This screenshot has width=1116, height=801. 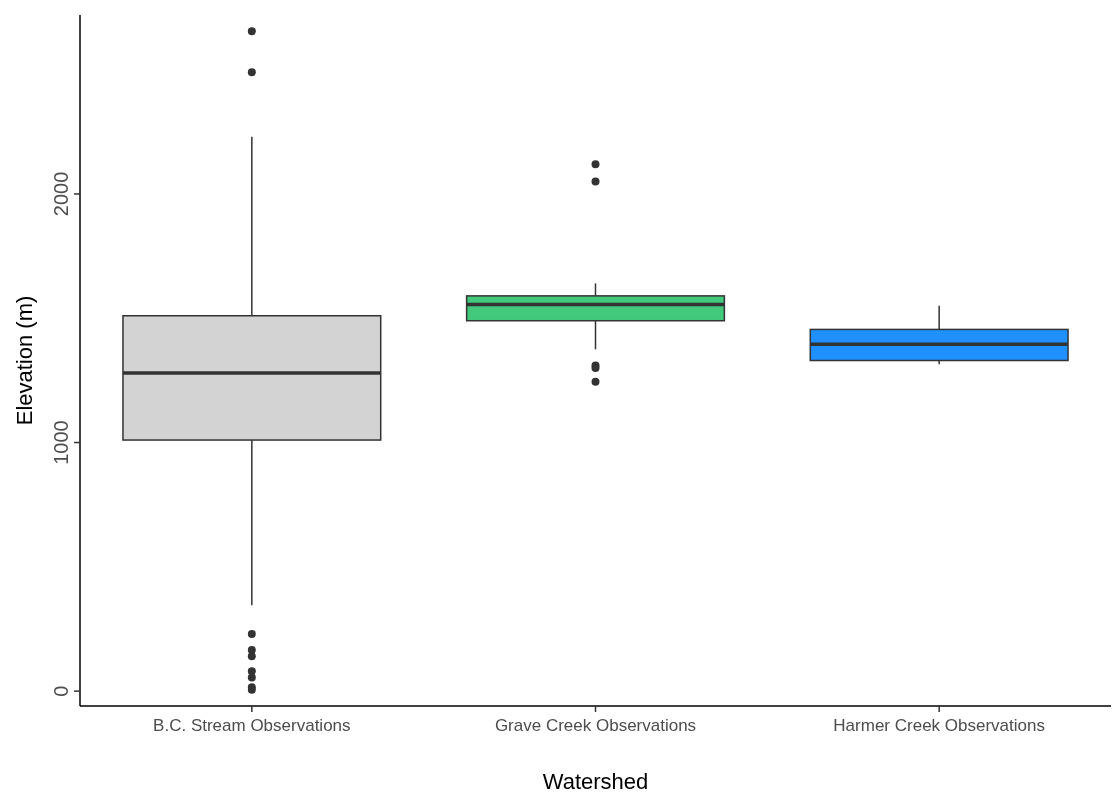 What do you see at coordinates (939, 725) in the screenshot?
I see `x-tick-label: Harmer Creek Observations` at bounding box center [939, 725].